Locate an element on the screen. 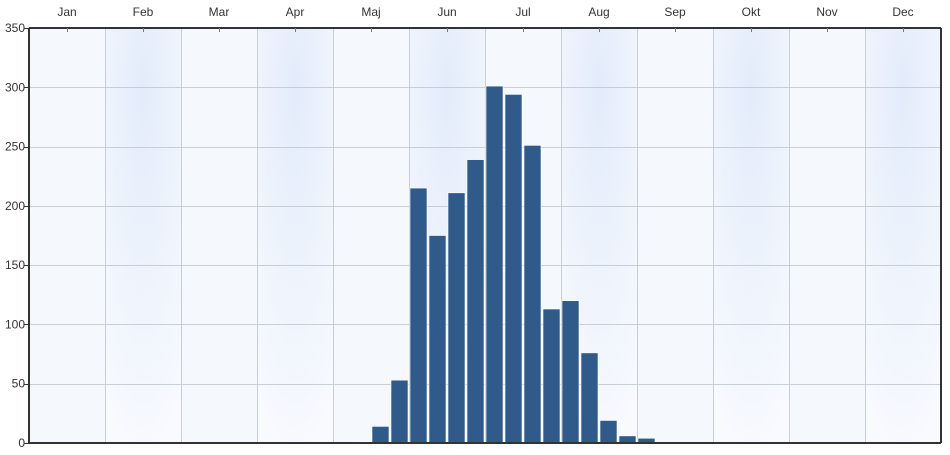  month-labels: Jan Feb Mar Apr Maj Jun Jul Aug Sep Okt Nov Dec is located at coordinates (485, 12).